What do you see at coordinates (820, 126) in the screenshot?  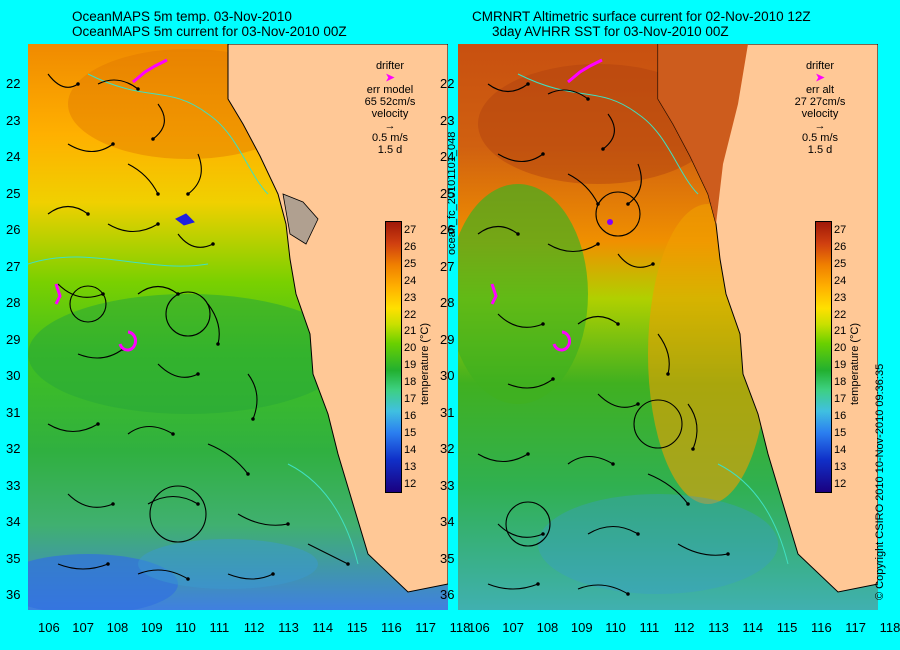 I see `right-velocity-arrow-icon: →` at bounding box center [820, 126].